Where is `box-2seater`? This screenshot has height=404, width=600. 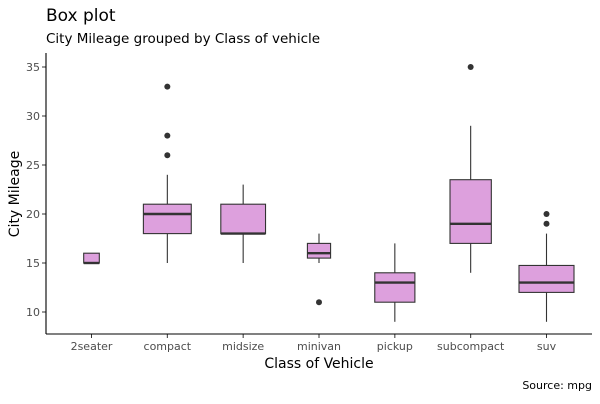 box-2seater is located at coordinates (91, 258).